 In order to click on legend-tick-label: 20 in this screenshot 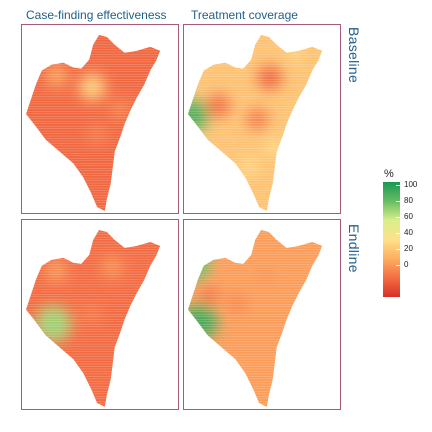, I will do `click(408, 248)`.